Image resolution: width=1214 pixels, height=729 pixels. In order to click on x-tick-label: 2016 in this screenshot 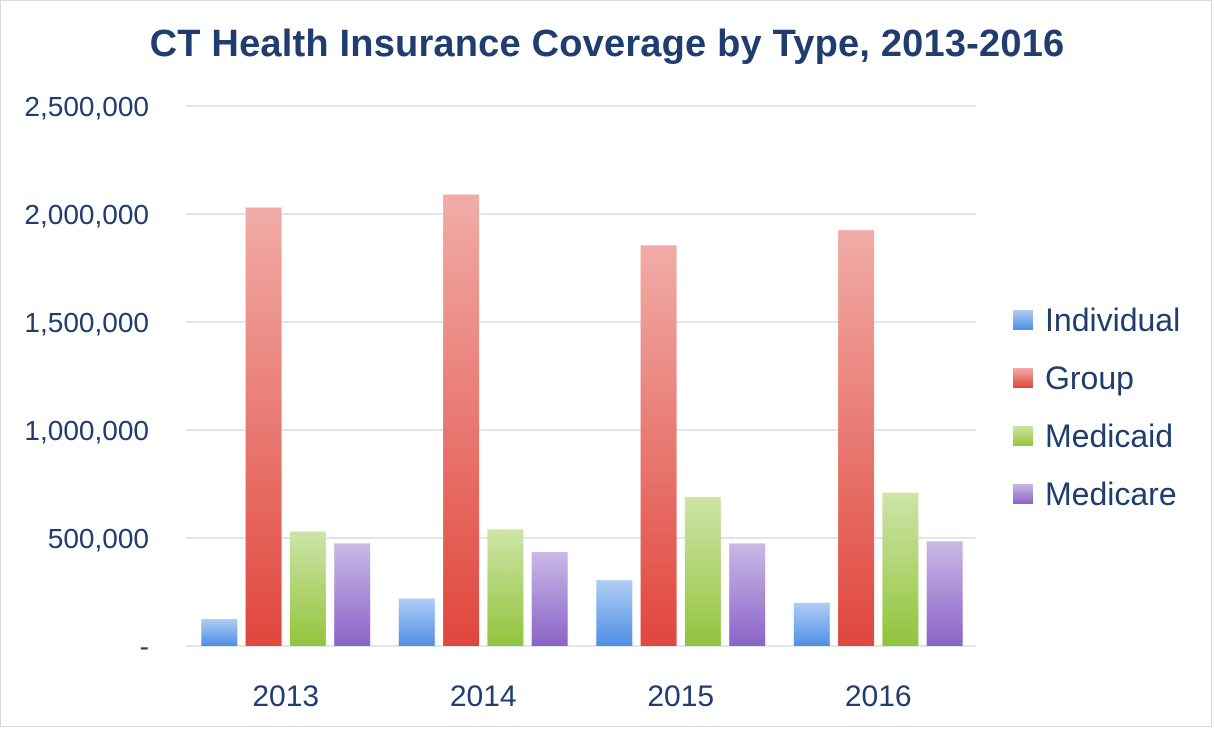, I will do `click(878, 696)`.